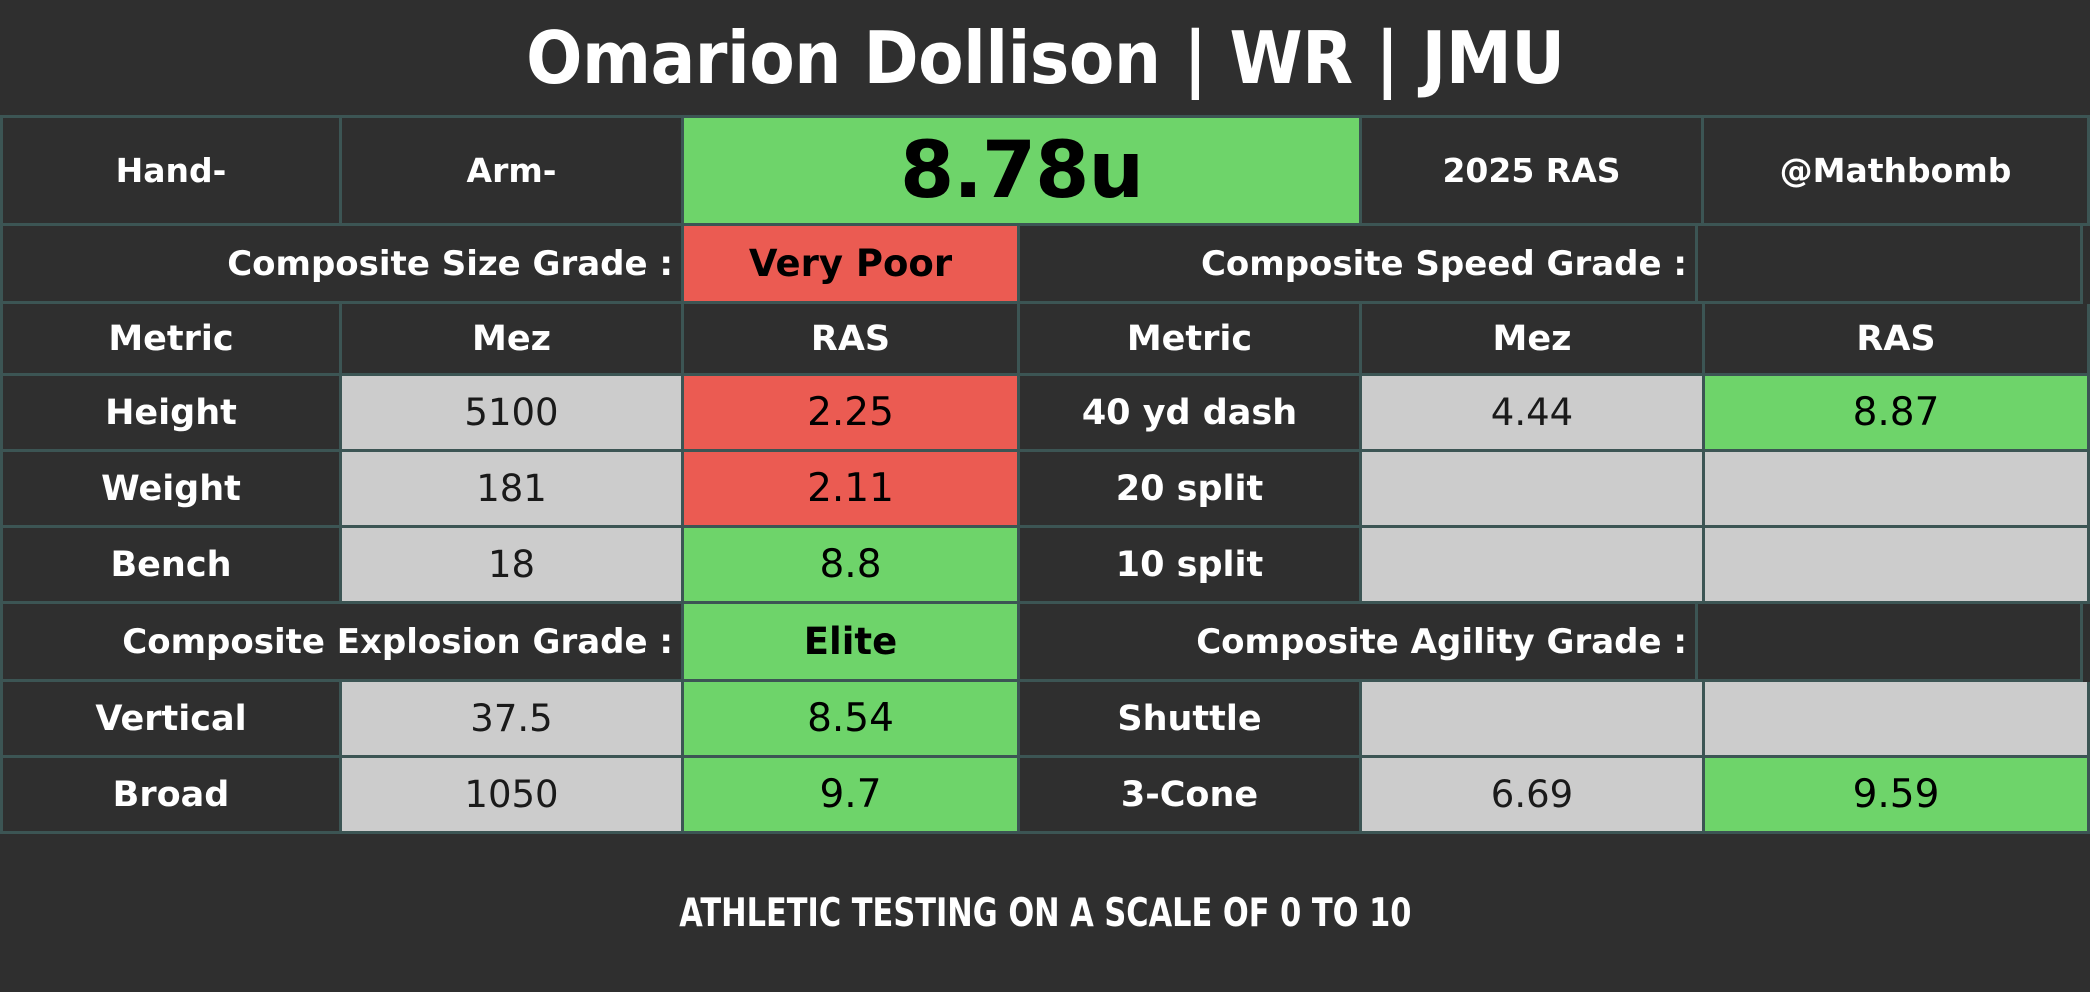 Image resolution: width=2090 pixels, height=992 pixels. I want to click on overall-ras-score: 8.78u, so click(1023, 172).